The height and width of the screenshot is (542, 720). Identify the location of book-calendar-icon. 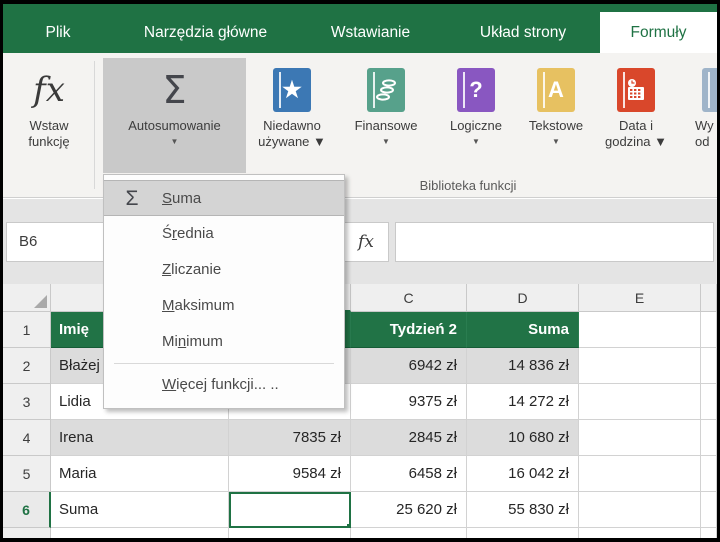
(636, 90).